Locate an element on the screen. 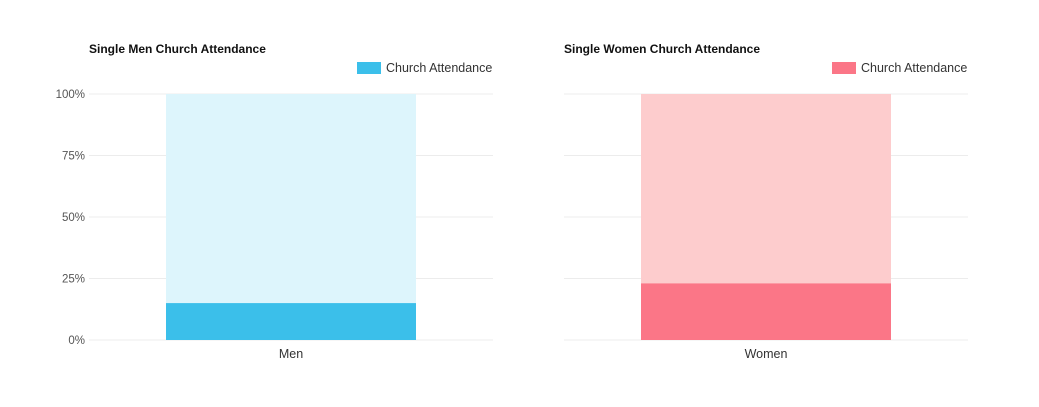 The image size is (1039, 407). y-tick-label: 100% is located at coordinates (70, 95).